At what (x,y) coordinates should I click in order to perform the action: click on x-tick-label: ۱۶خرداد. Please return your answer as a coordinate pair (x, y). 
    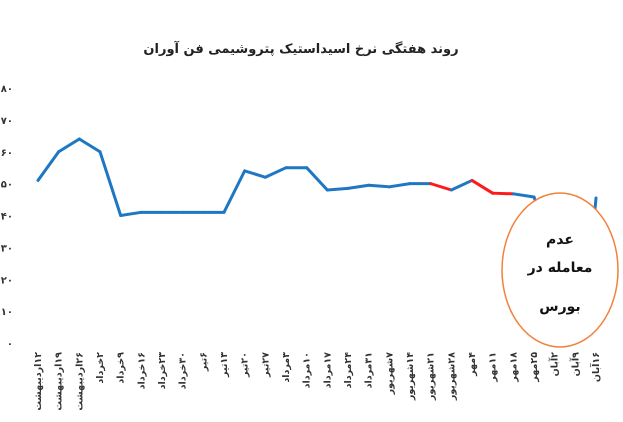
    Looking at the image, I should click on (141, 370).